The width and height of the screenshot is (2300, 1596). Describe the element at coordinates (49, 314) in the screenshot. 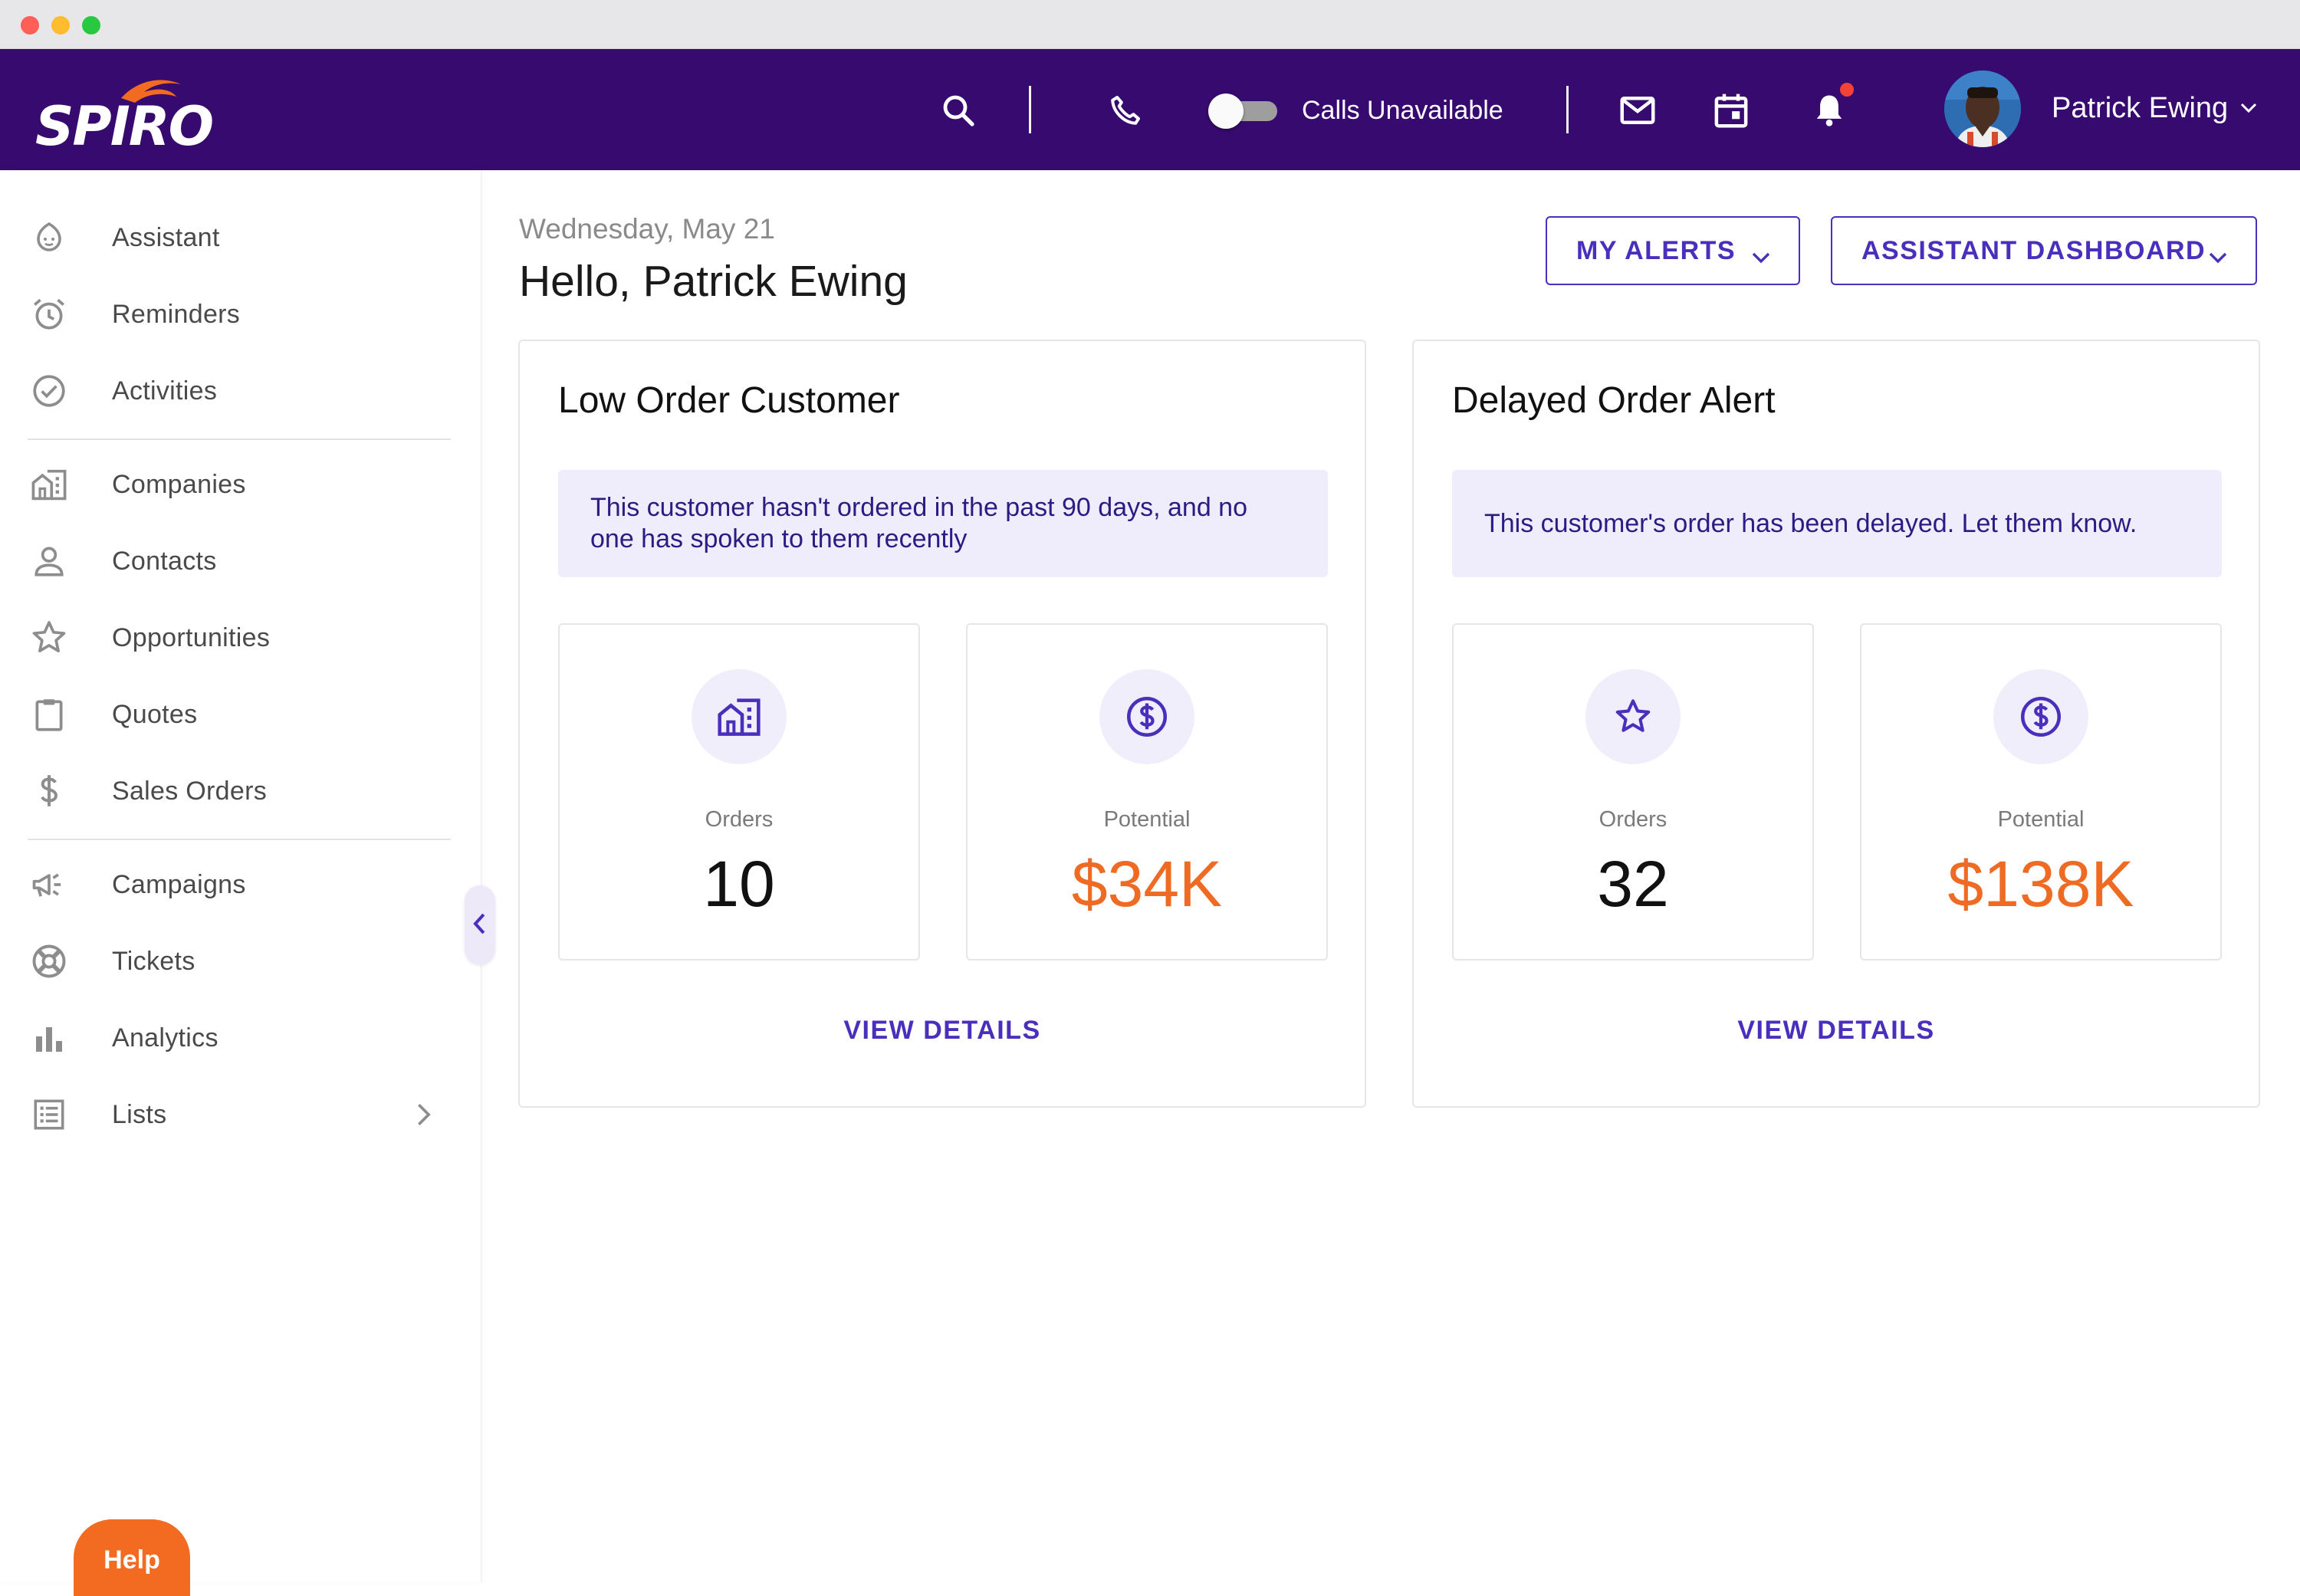

I see `alarm-clock-icon` at that location.